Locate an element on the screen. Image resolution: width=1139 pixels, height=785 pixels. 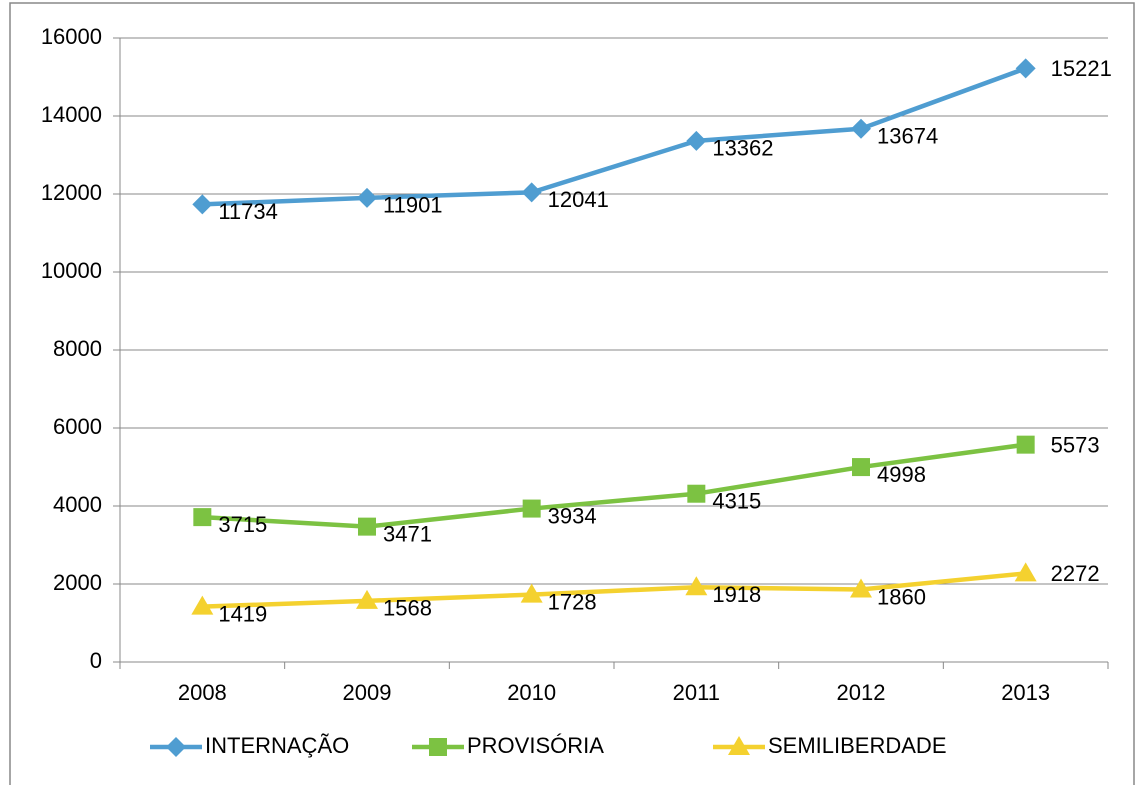
data-label: 4315 is located at coordinates (736, 501).